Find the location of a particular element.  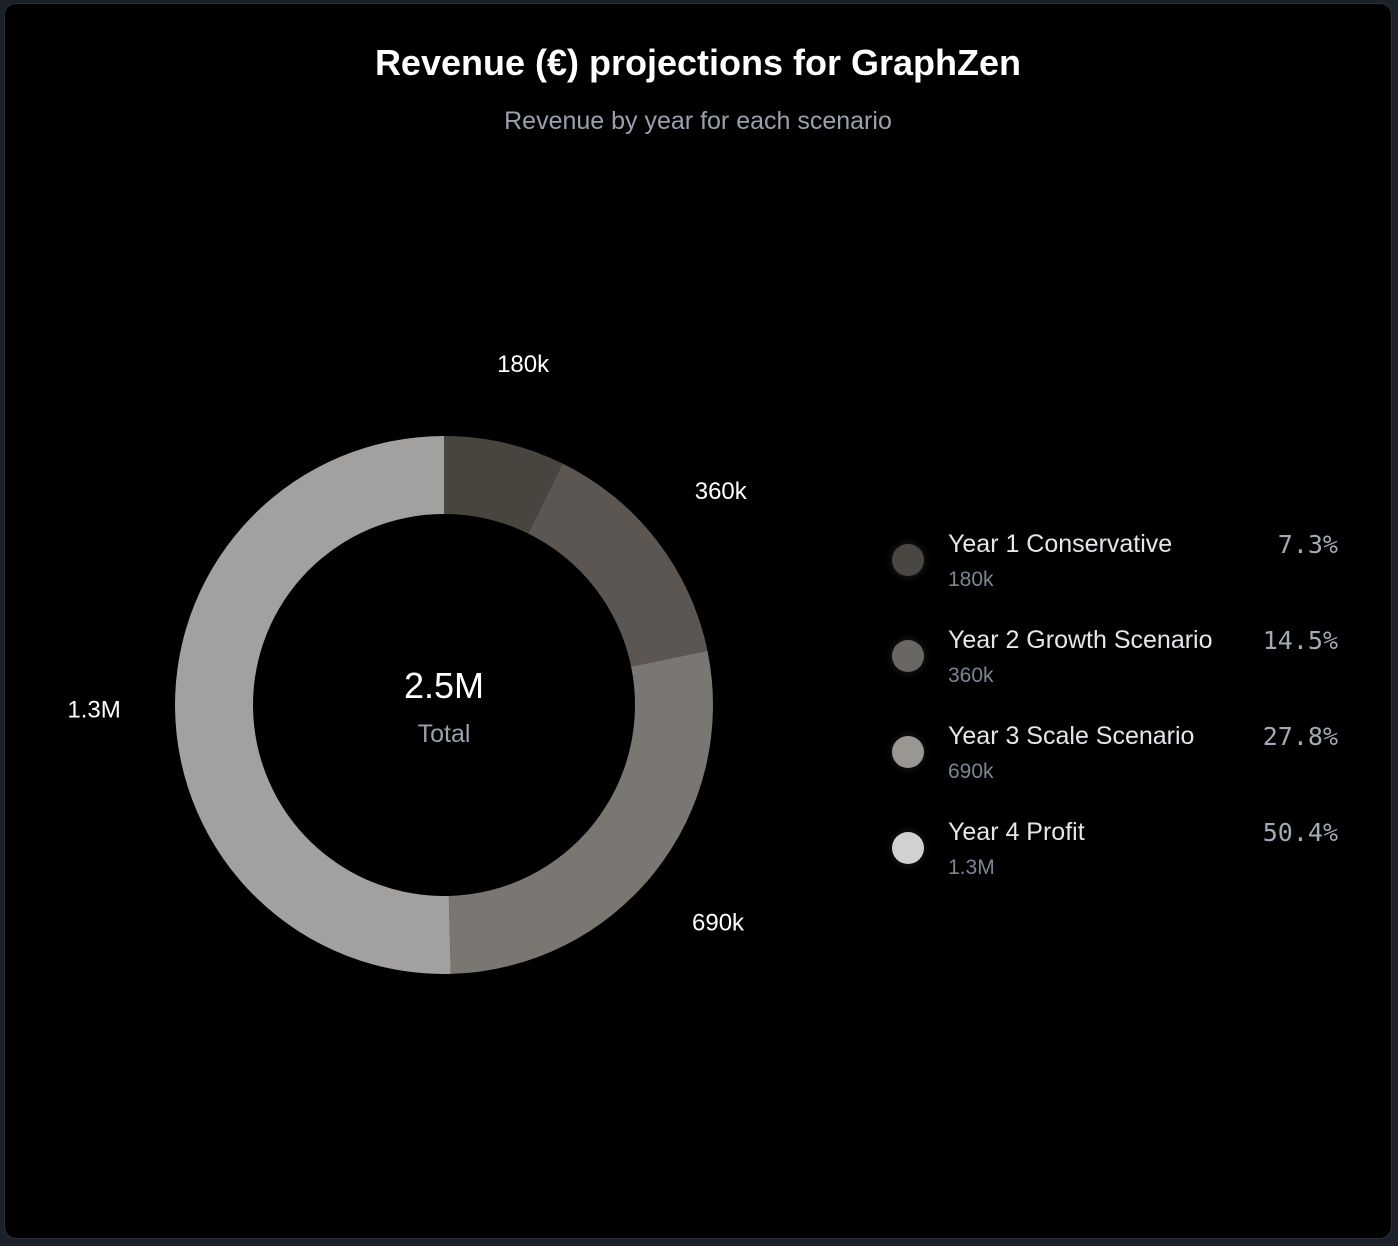

legend-item: Year 4 Profit 1.3M 50.4% is located at coordinates (1112, 864).